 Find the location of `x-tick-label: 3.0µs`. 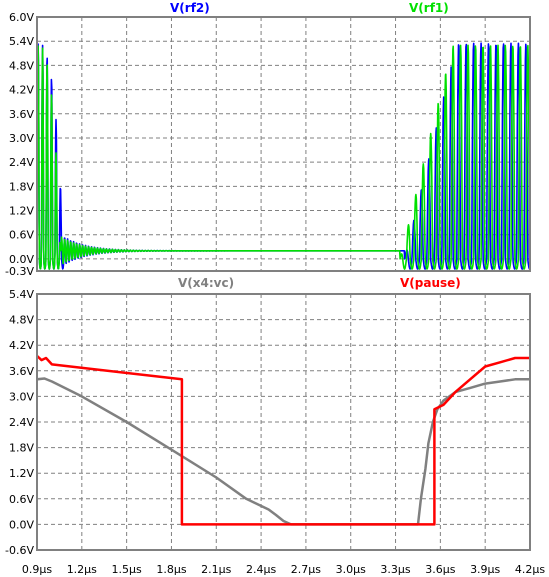

x-tick-label: 3.0µs is located at coordinates (351, 569).